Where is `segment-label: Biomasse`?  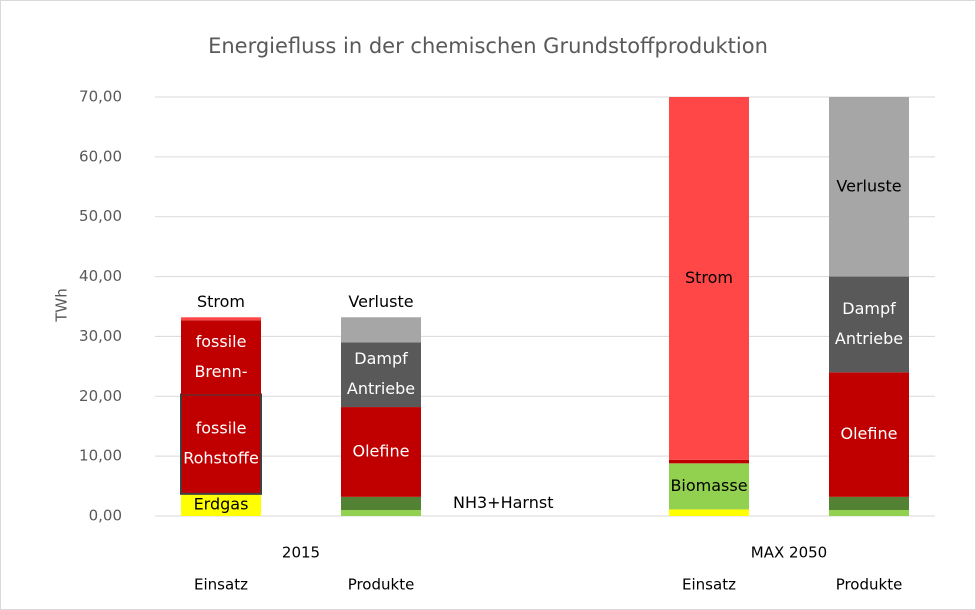 segment-label: Biomasse is located at coordinates (708, 485).